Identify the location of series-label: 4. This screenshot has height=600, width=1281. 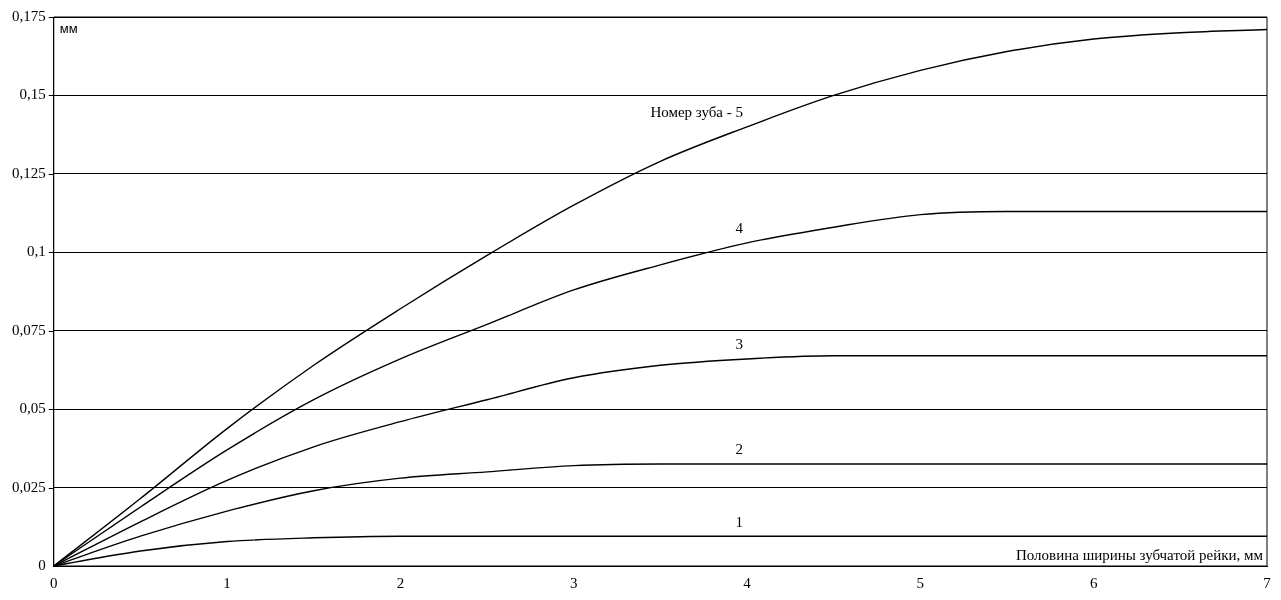
(739, 228).